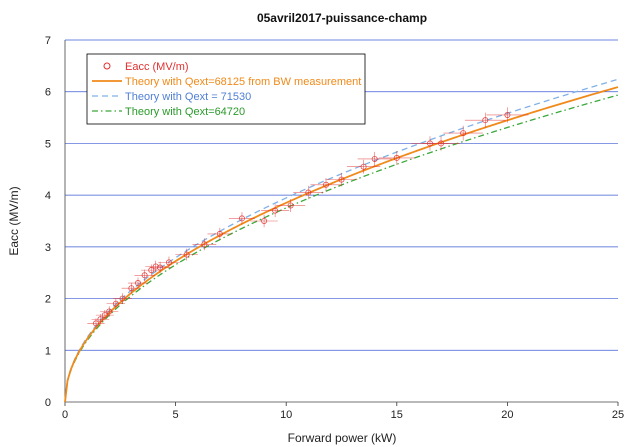 The width and height of the screenshot is (627, 447). What do you see at coordinates (286, 415) in the screenshot?
I see `x-tick-label: 10` at bounding box center [286, 415].